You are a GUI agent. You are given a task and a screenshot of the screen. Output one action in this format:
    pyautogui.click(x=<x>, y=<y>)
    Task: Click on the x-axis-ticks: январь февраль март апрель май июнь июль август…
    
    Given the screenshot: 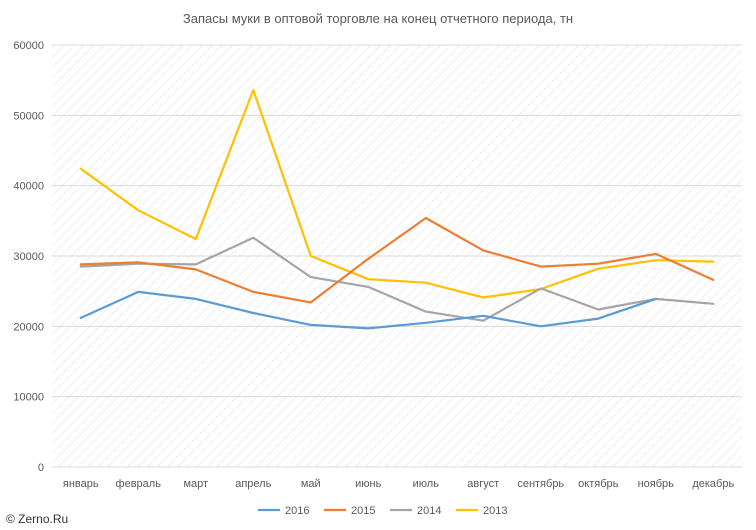 What is the action you would take?
    pyautogui.click(x=399, y=484)
    